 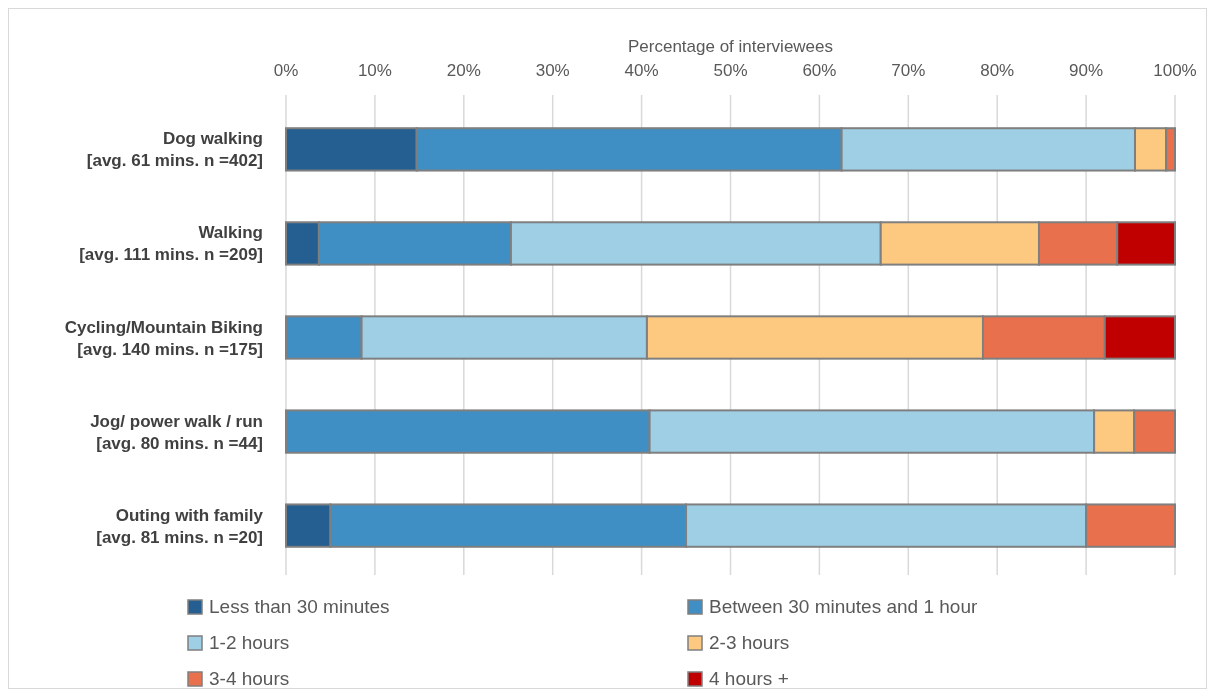 I want to click on legend-label: 1-2 hours, so click(x=249, y=642).